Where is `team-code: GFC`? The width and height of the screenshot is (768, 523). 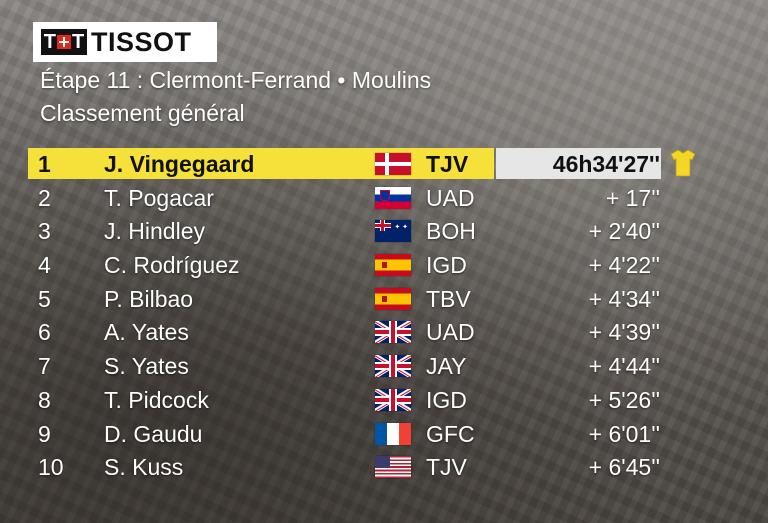 team-code: GFC is located at coordinates (450, 433).